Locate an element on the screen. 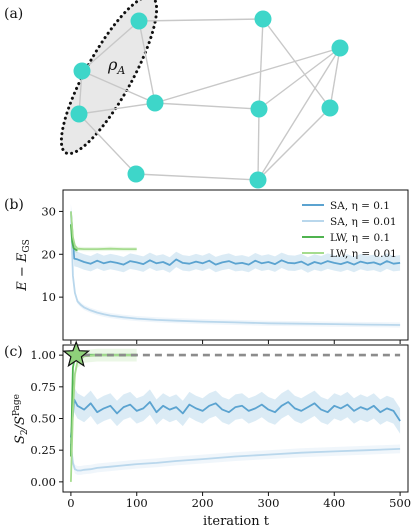  star-marker is located at coordinates (76, 354).